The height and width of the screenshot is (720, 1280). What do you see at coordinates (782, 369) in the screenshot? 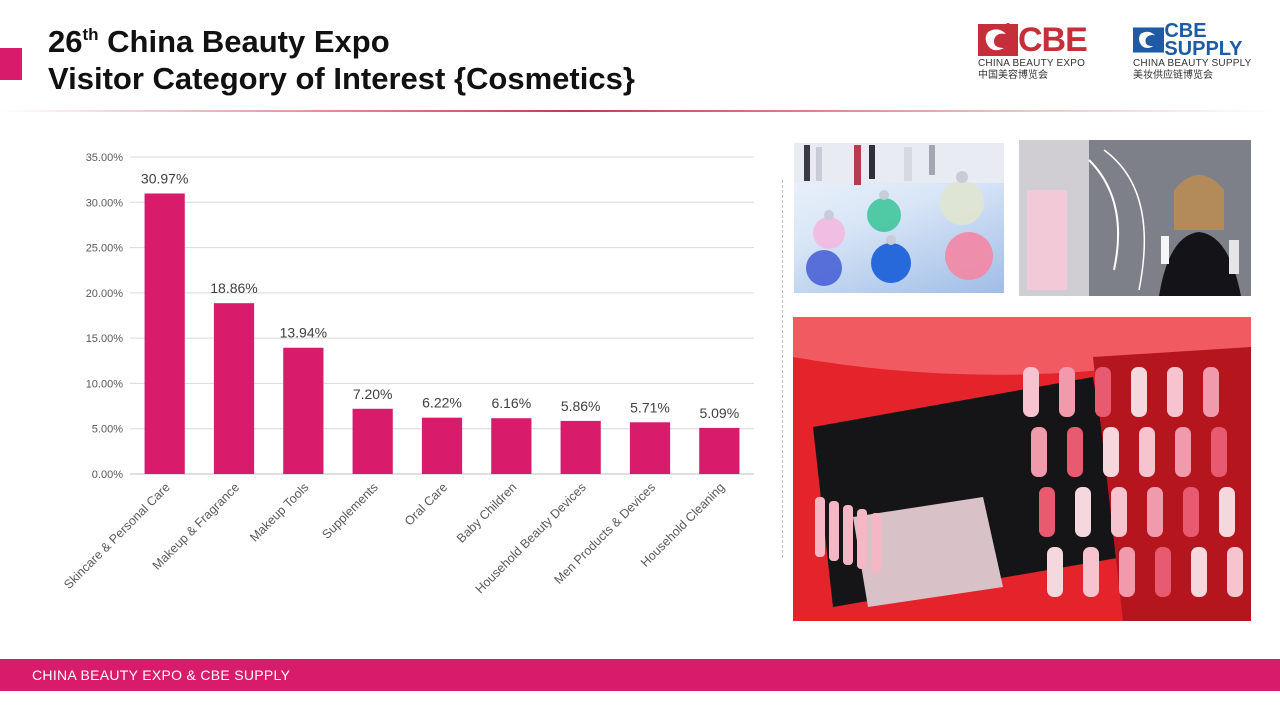
I see `dashed-divider` at bounding box center [782, 369].